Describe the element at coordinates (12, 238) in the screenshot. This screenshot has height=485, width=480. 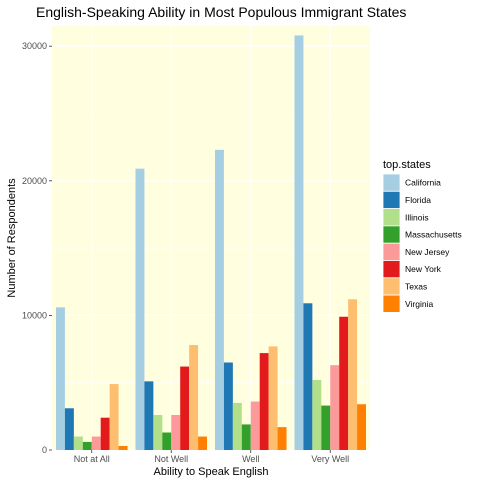
I see `y-axis-label: Number of Respondents` at that location.